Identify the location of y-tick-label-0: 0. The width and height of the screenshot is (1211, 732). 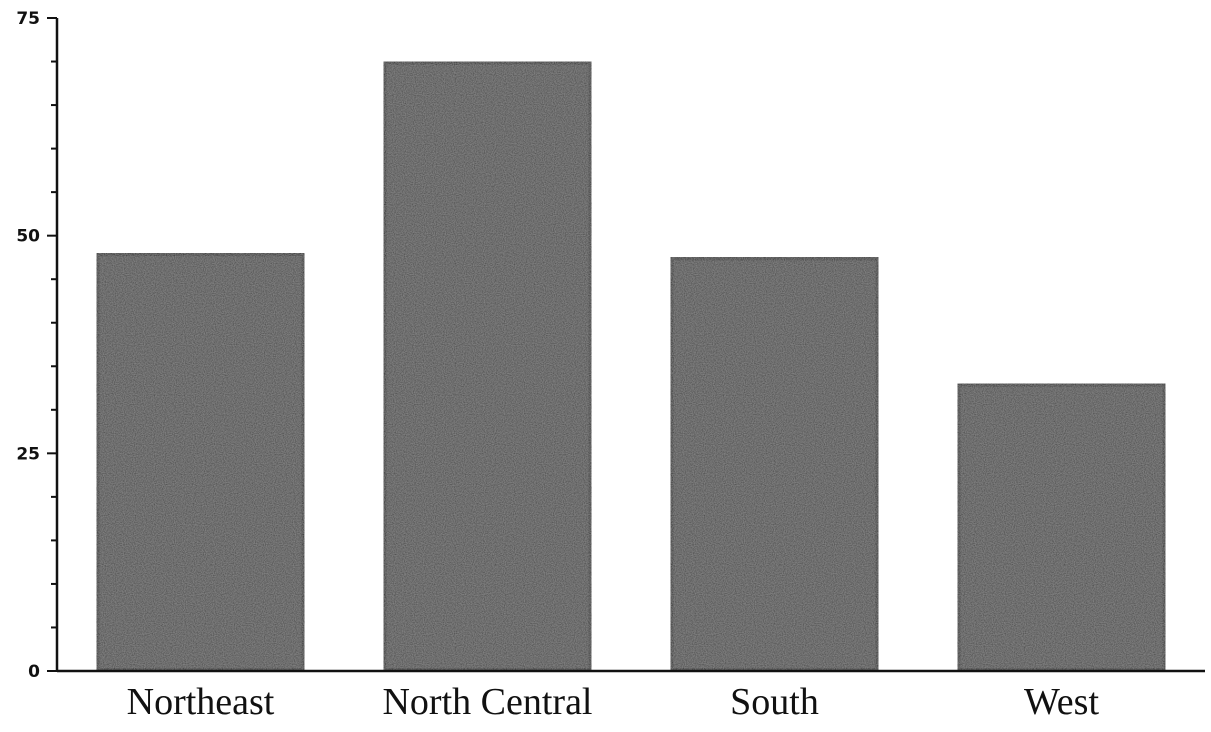
(34, 672).